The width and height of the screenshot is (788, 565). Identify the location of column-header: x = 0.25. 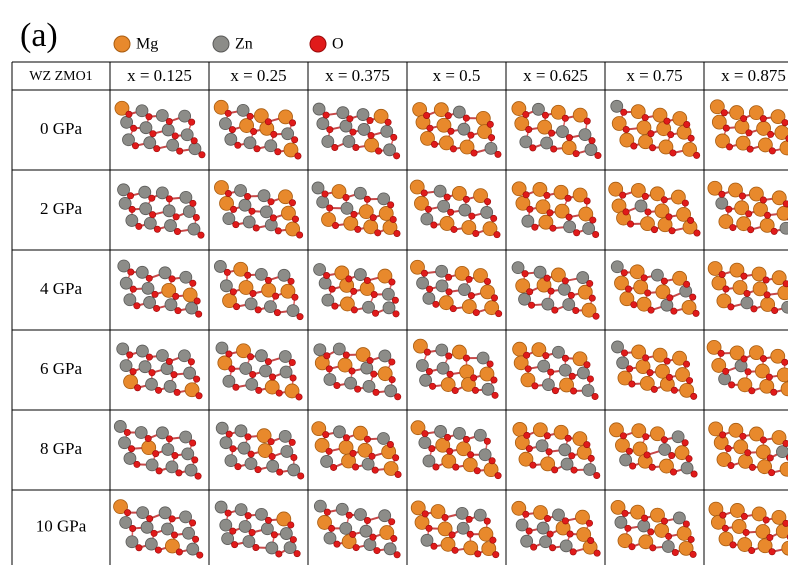
(258, 75).